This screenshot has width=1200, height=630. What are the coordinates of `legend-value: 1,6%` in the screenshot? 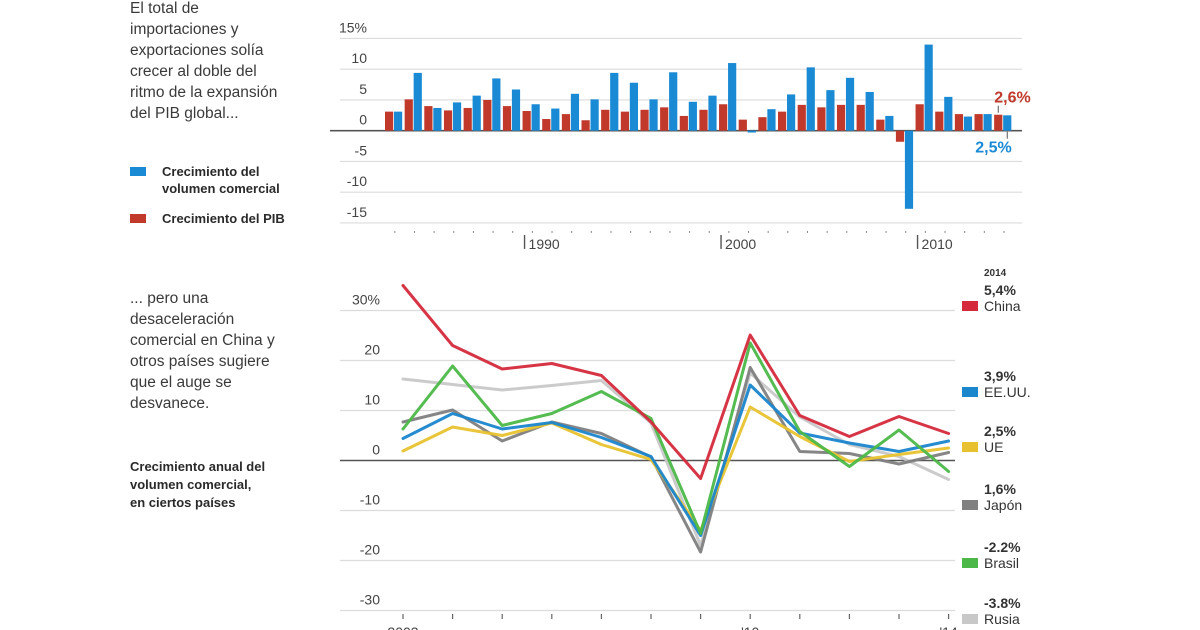 It's located at (1000, 489).